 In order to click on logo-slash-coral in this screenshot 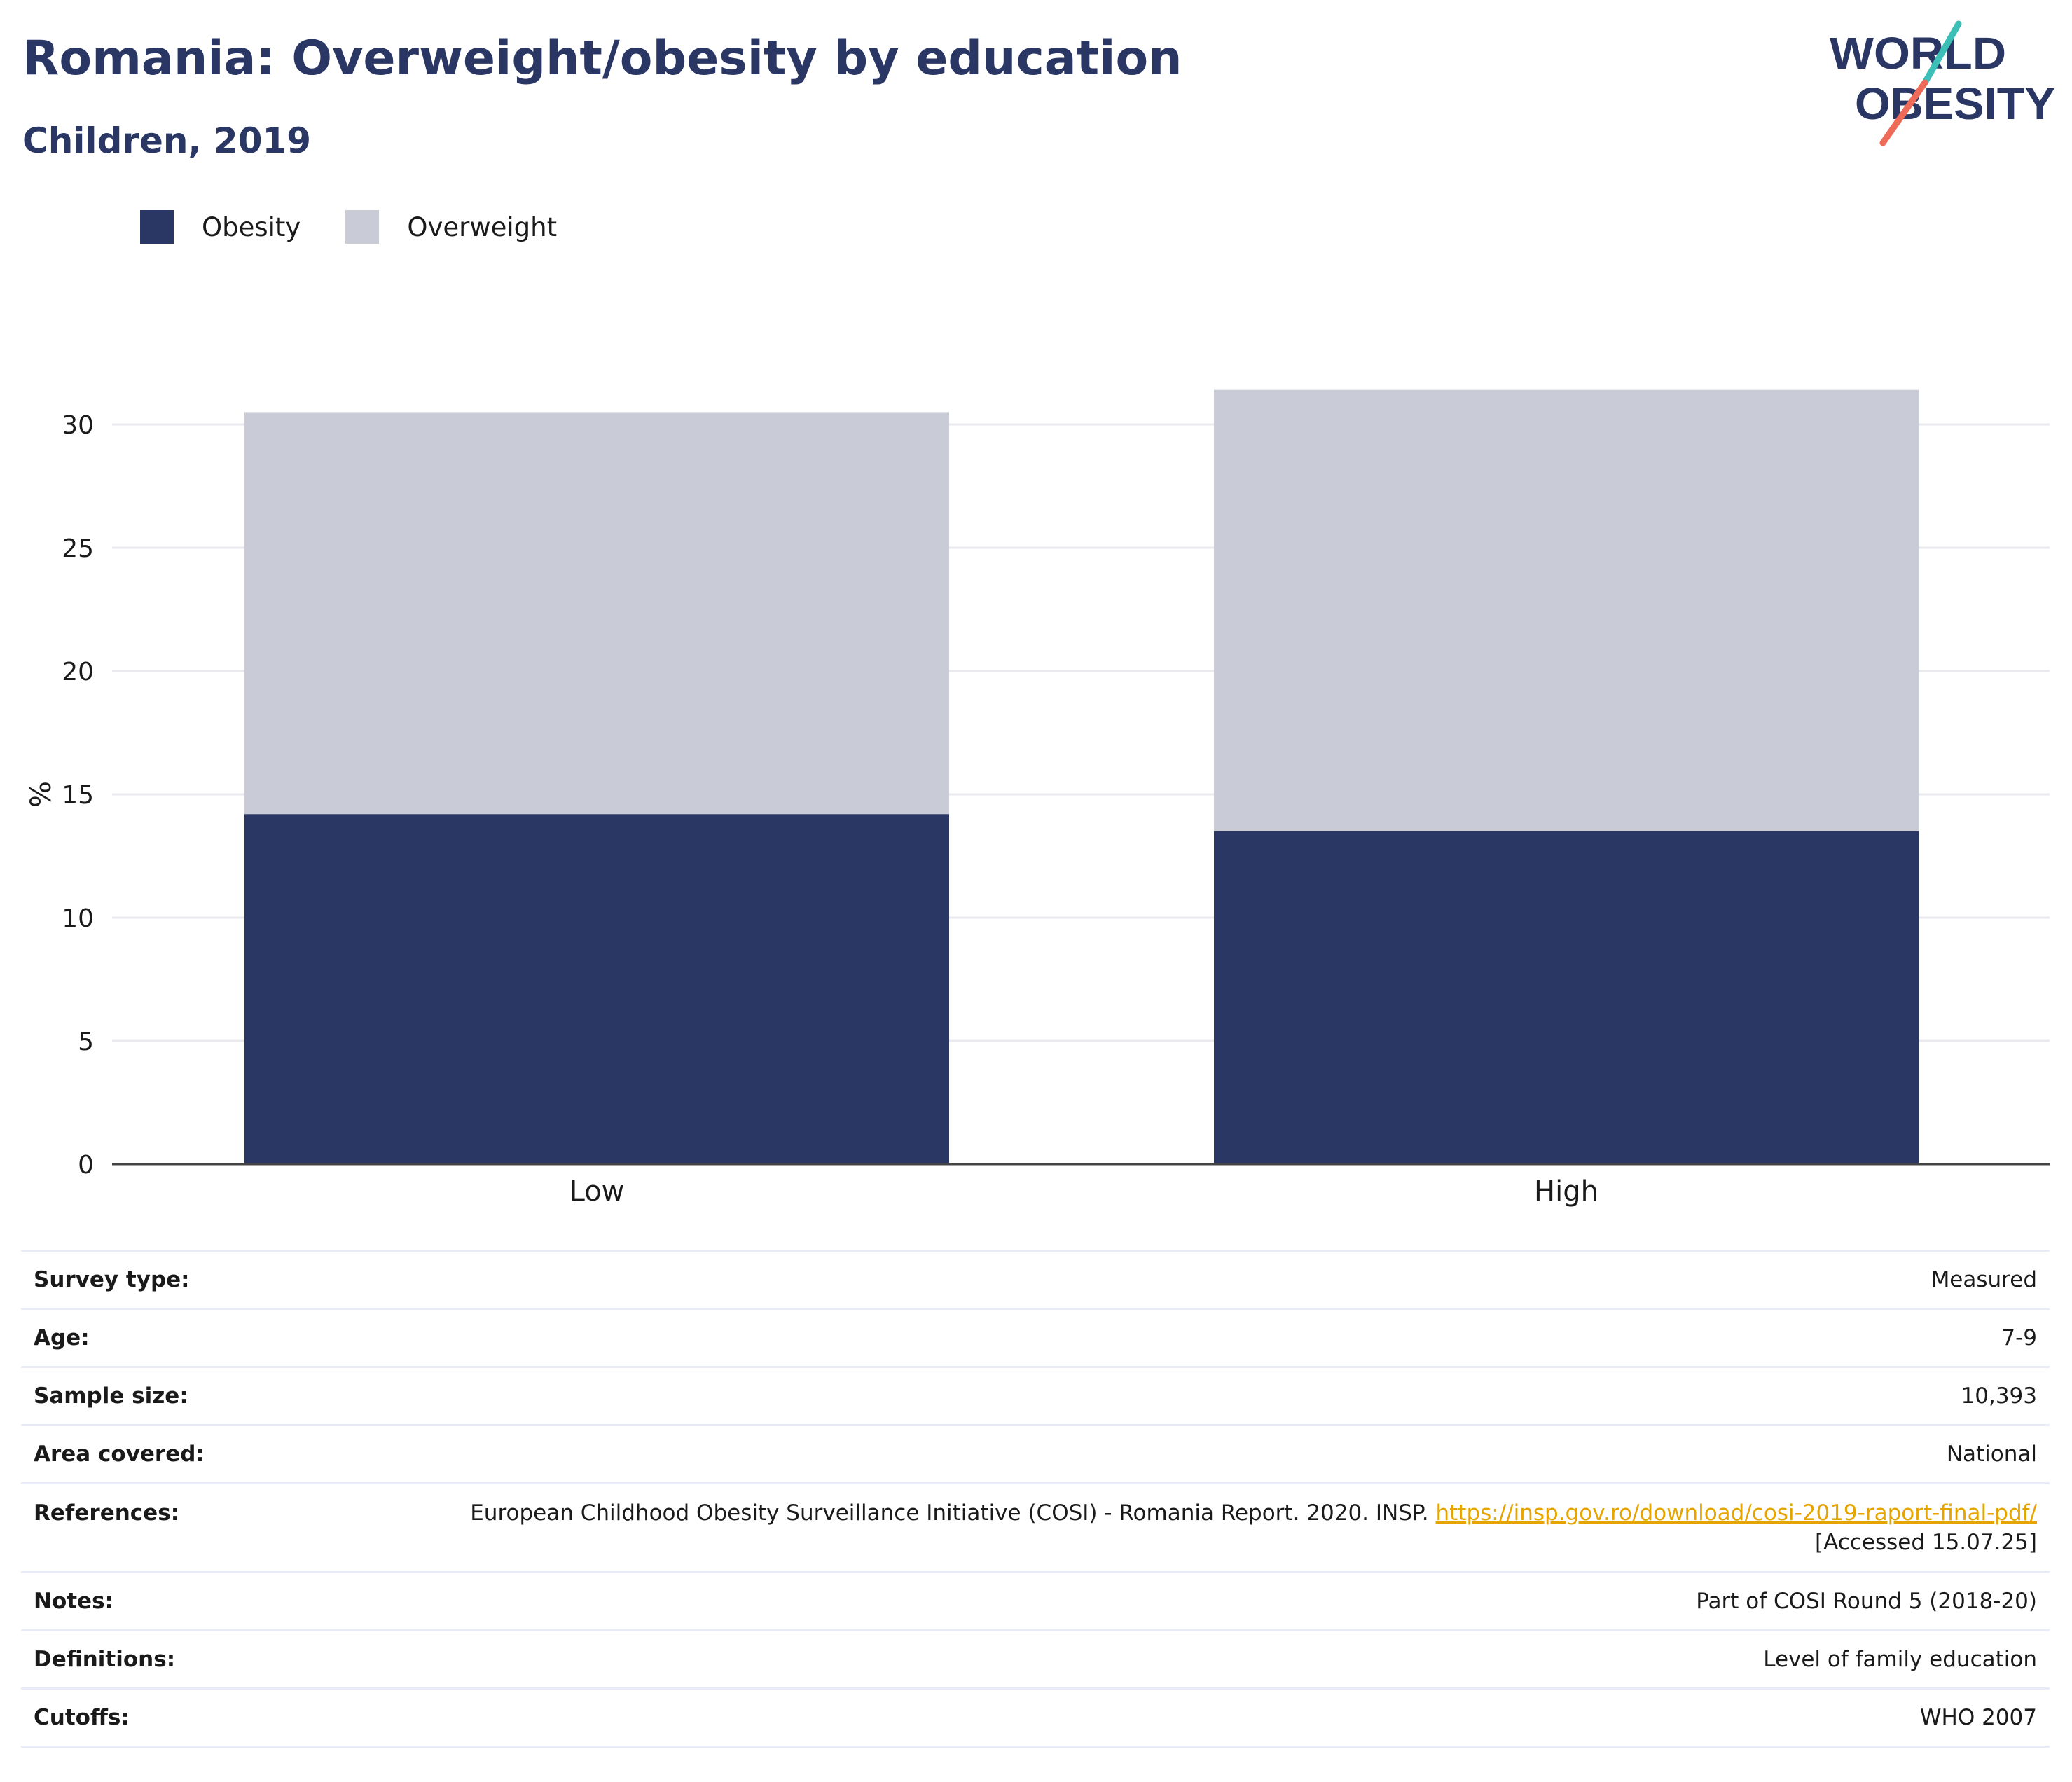, I will do `click(1904, 112)`.